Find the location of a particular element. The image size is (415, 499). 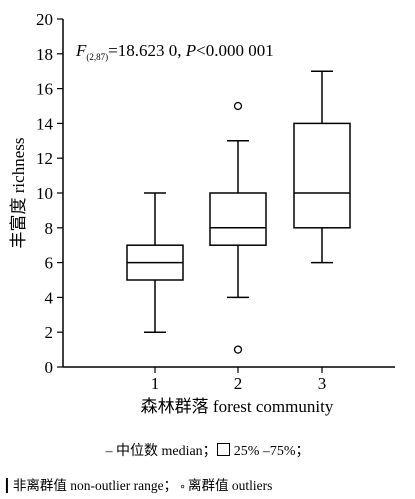

whisker-legend-text: 非离群值 non-outlier range； is located at coordinates (95, 485).